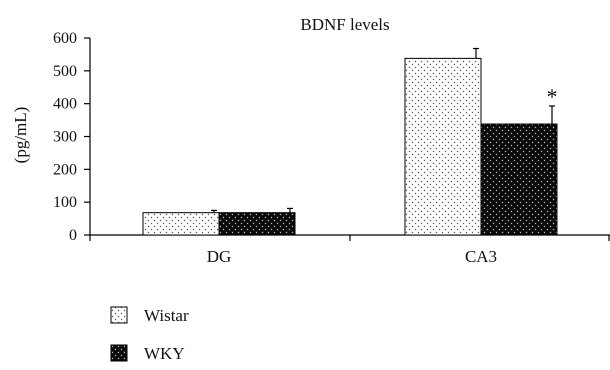  Describe the element at coordinates (481, 256) in the screenshot. I see `x-tick-label: CA3` at that location.